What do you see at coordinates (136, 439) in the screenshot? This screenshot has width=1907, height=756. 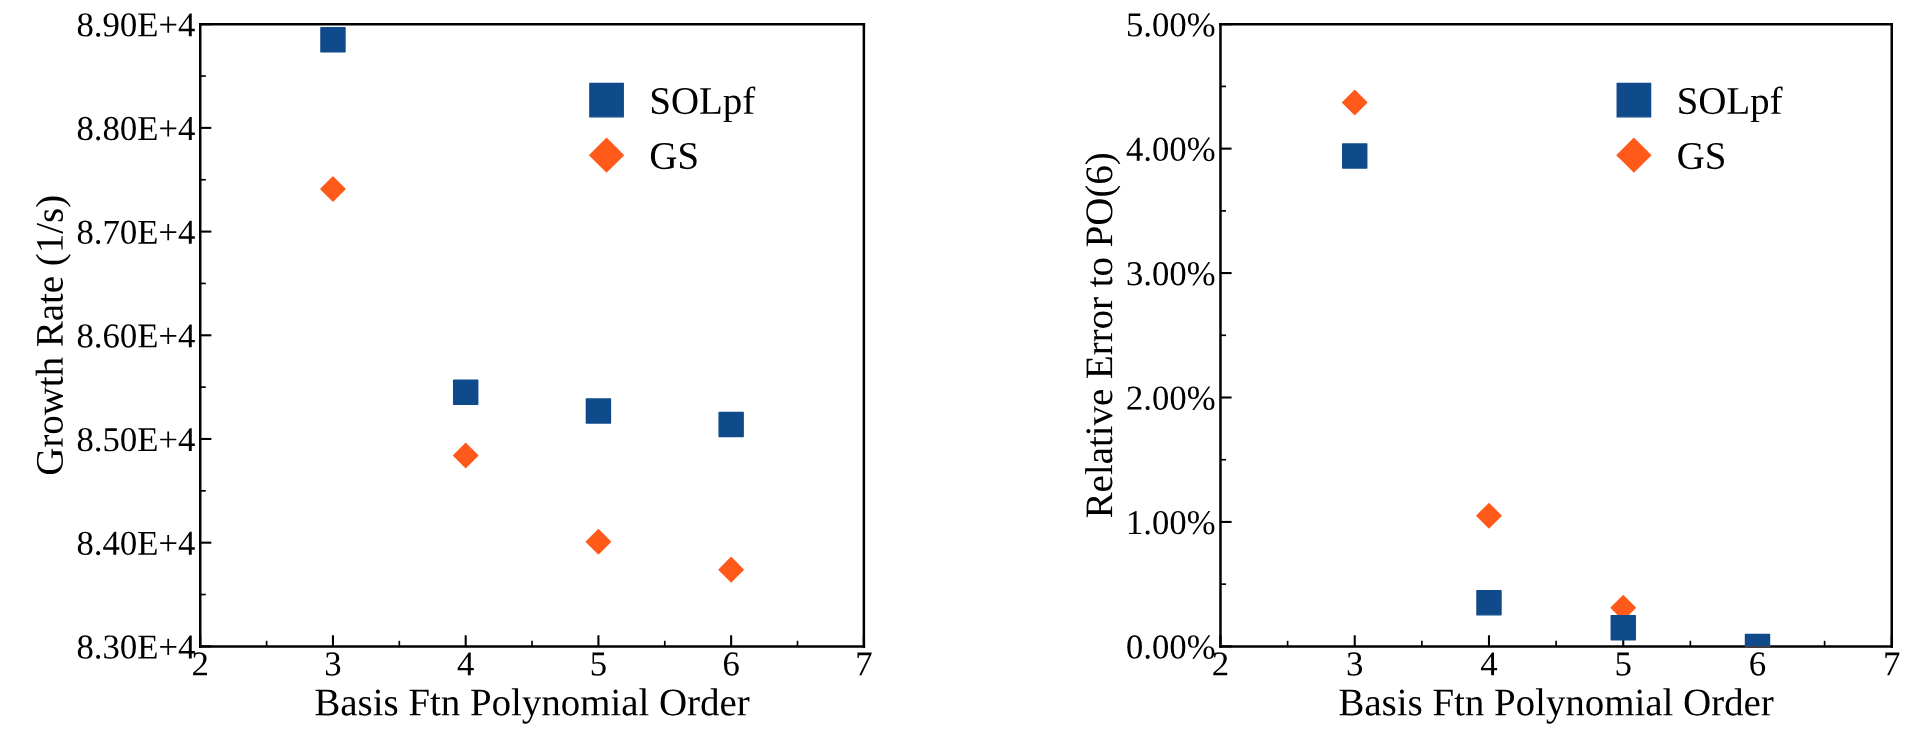 I see `y-tick-label: 8.50E+4` at bounding box center [136, 439].